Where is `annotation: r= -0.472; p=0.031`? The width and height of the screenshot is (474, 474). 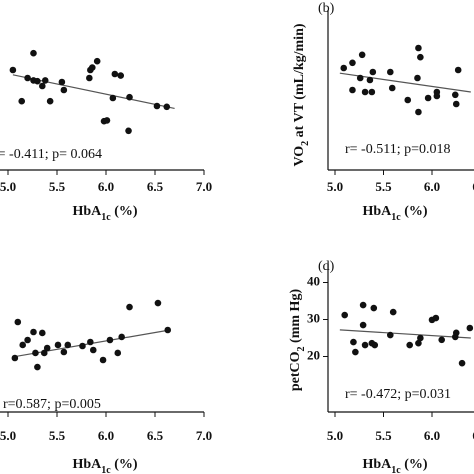 annotation: r= -0.472; p=0.031 is located at coordinates (398, 394).